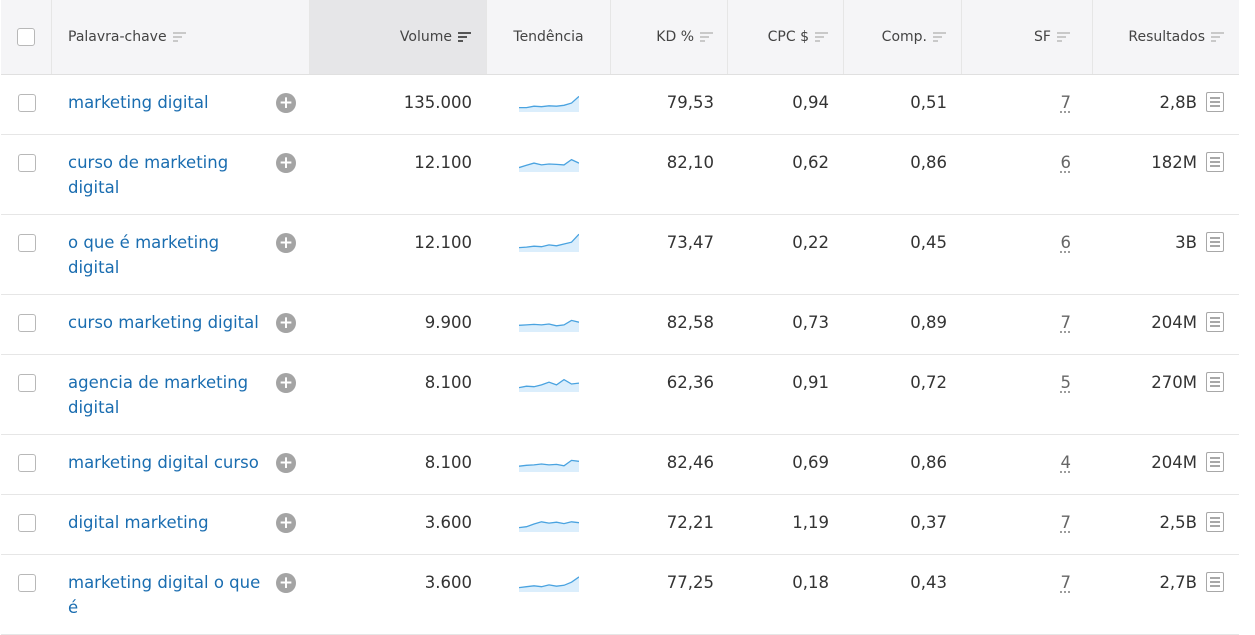  I want to click on results-cell: 3B, so click(1166, 254).